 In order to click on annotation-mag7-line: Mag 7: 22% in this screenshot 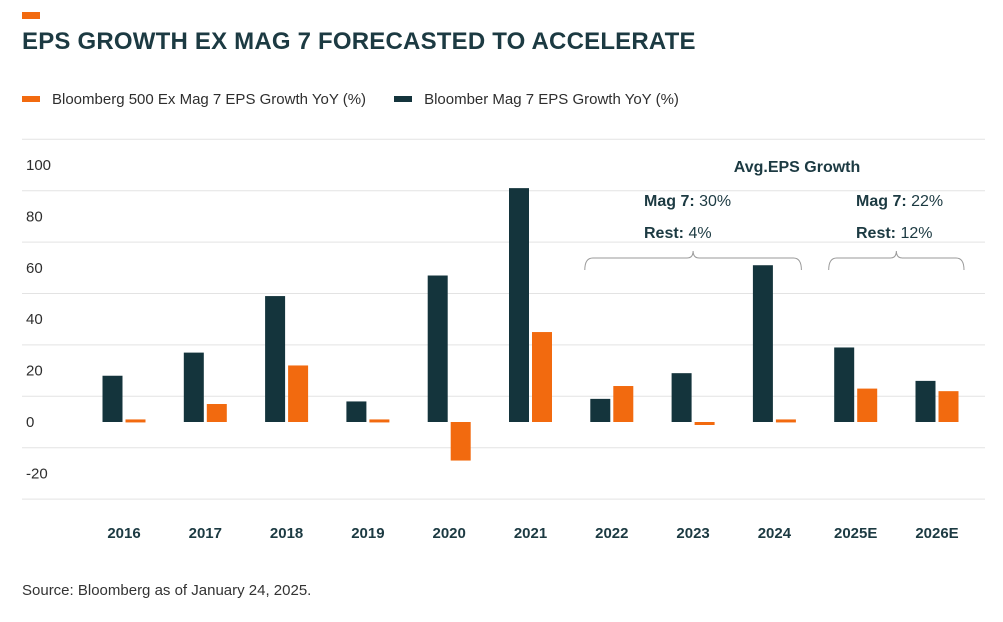, I will do `click(899, 201)`.